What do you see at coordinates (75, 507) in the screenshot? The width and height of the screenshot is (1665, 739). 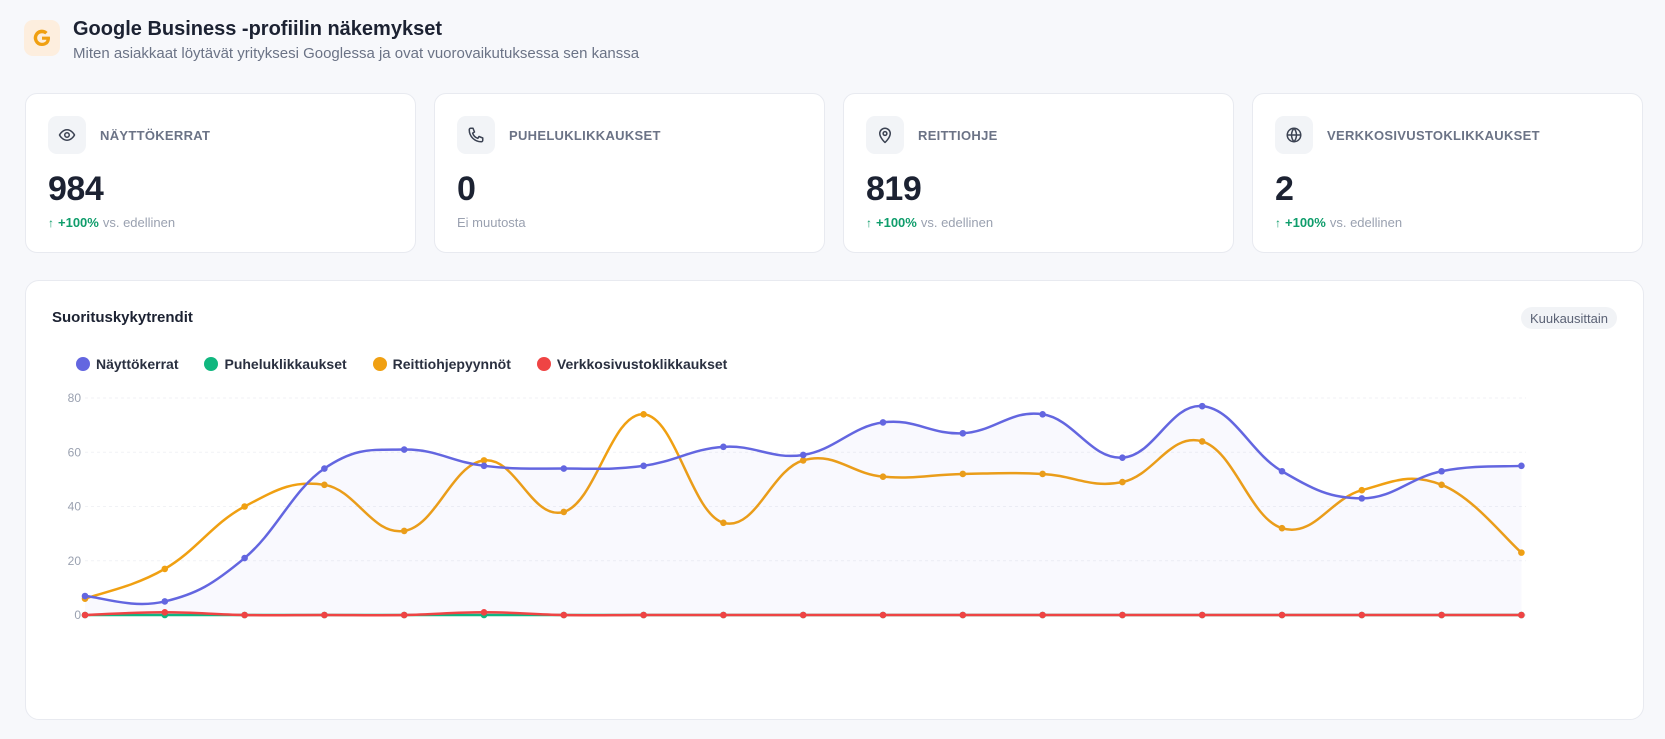 I see `y-tick-label: 40` at bounding box center [75, 507].